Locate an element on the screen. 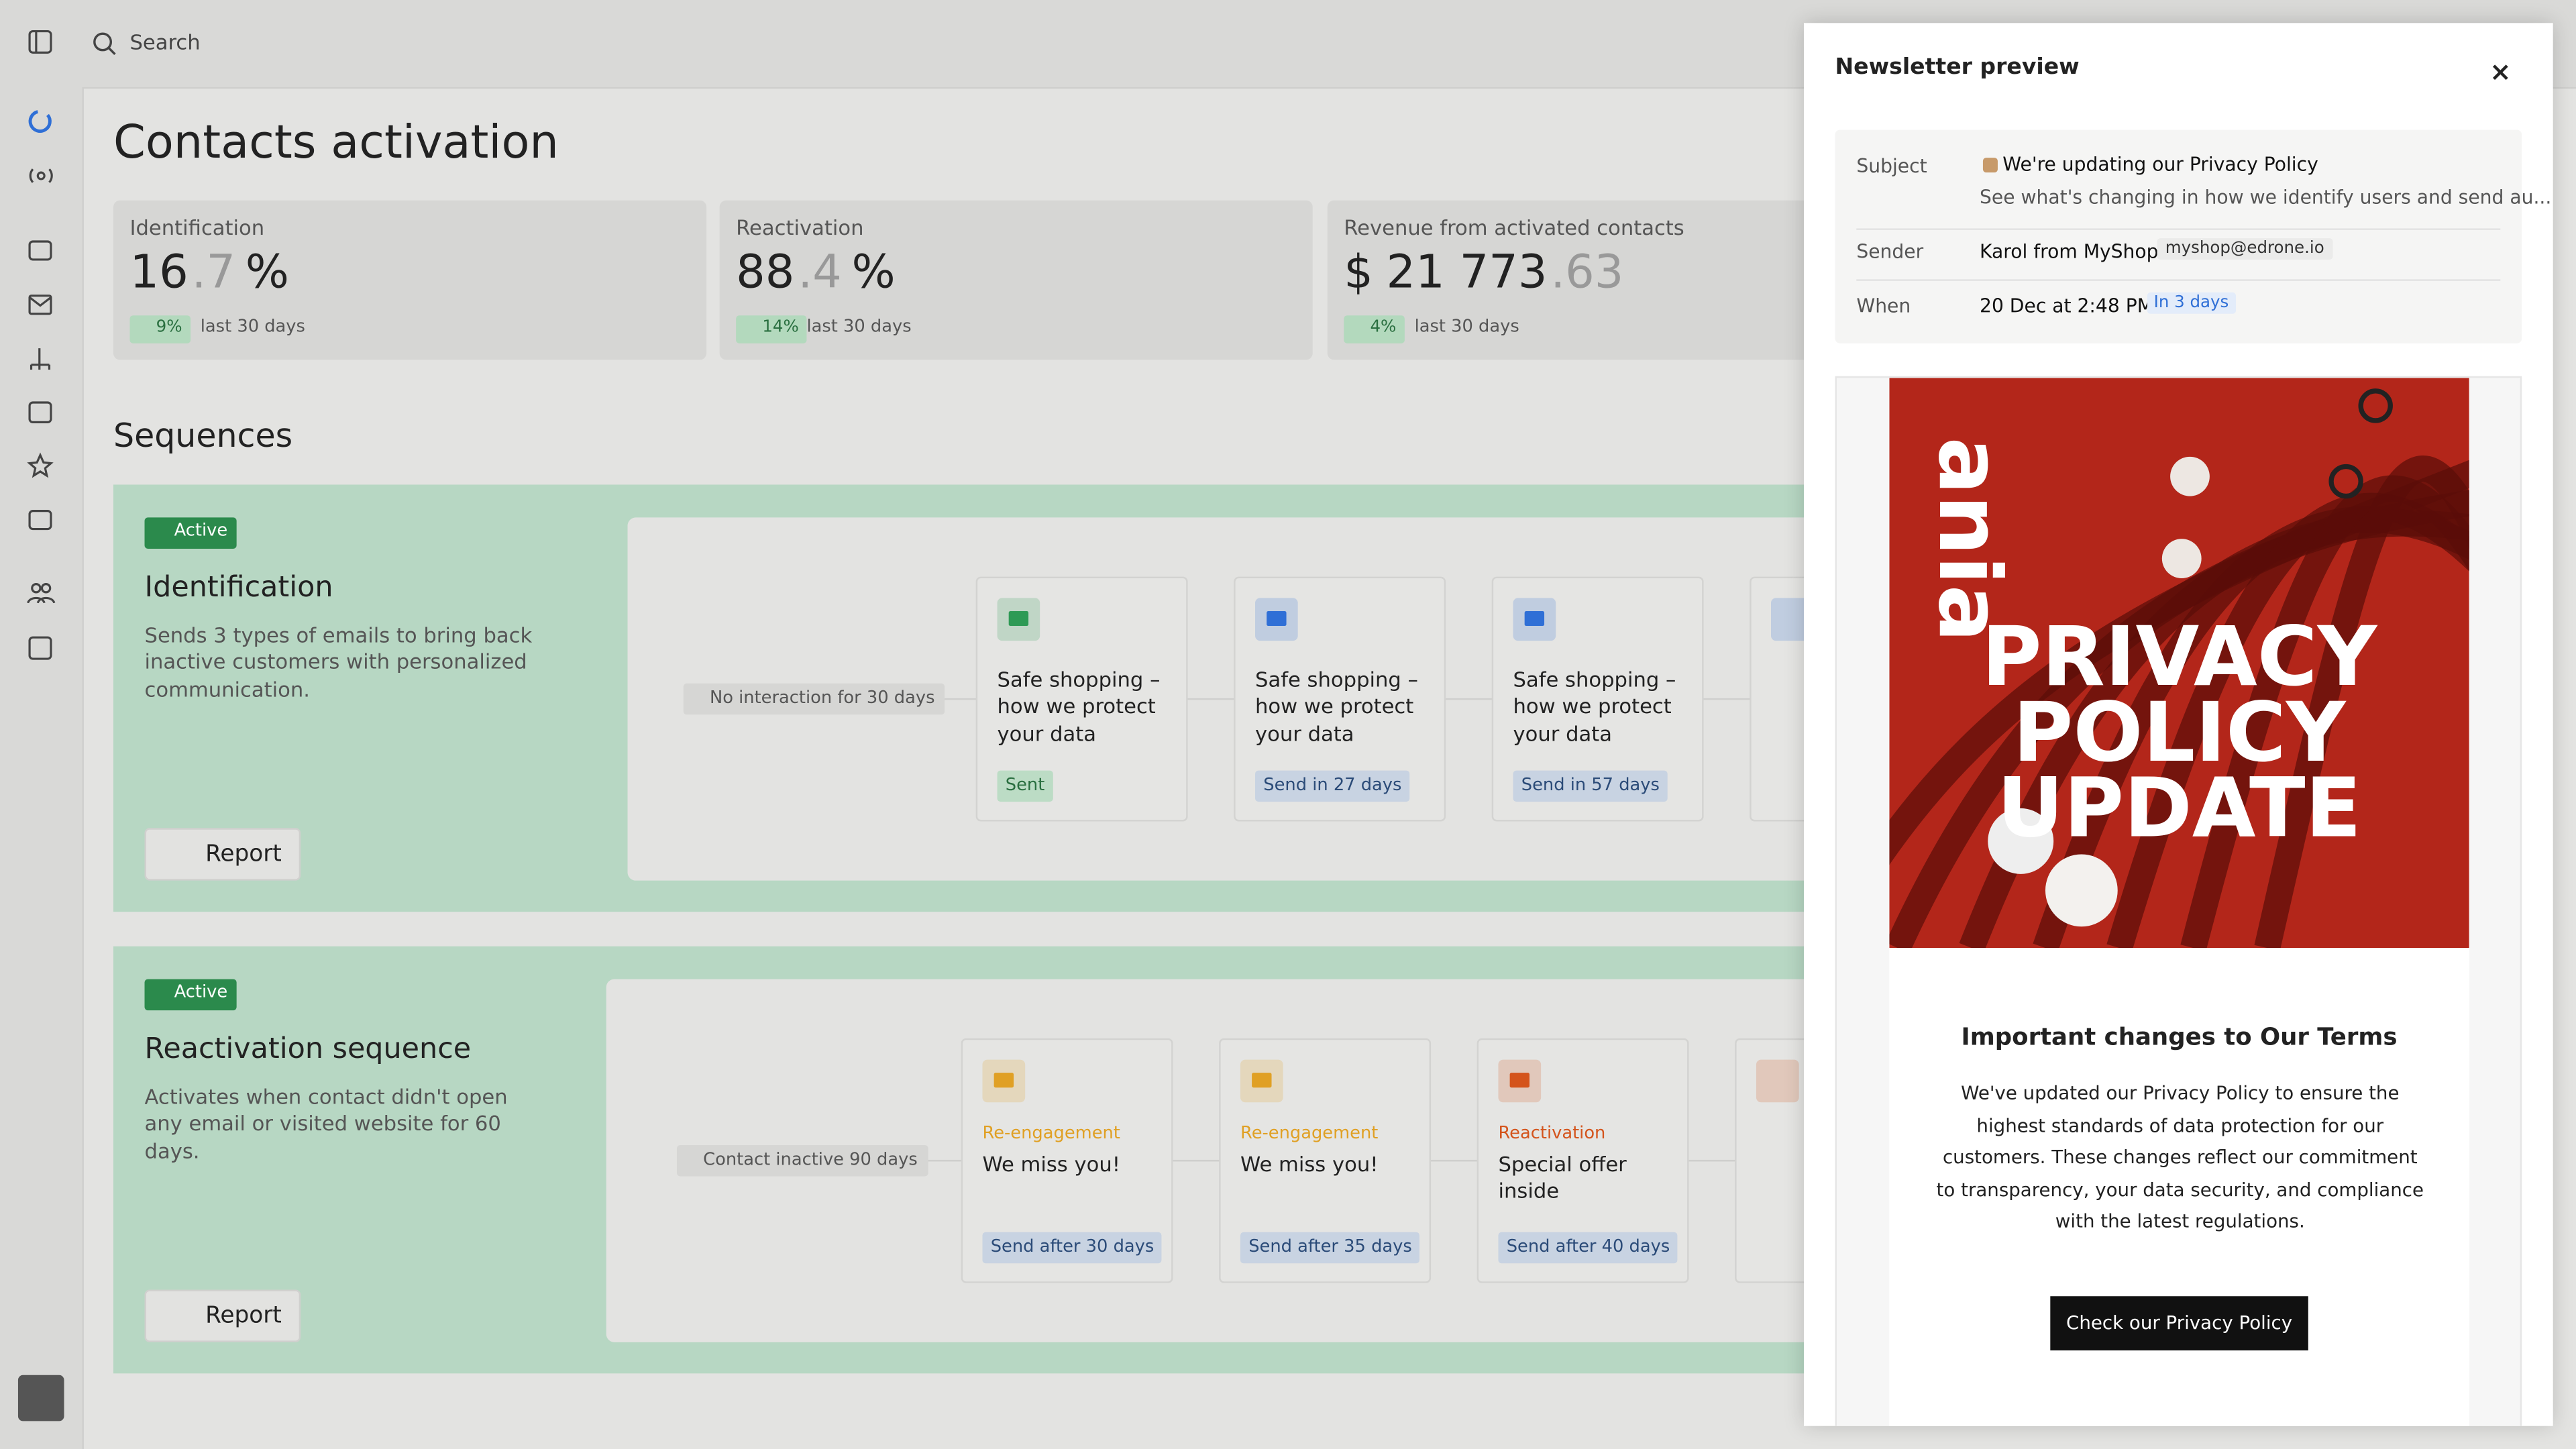 The image size is (2576, 1449). sidebar is located at coordinates (40, 725).